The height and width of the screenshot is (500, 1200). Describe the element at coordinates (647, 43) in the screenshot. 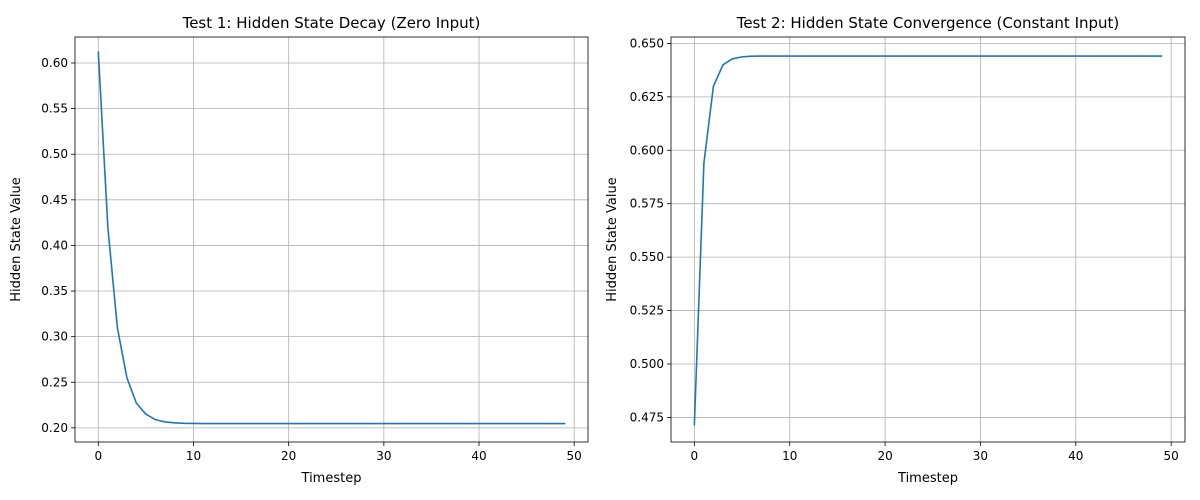

I see `y-tick-label: 0.650` at that location.